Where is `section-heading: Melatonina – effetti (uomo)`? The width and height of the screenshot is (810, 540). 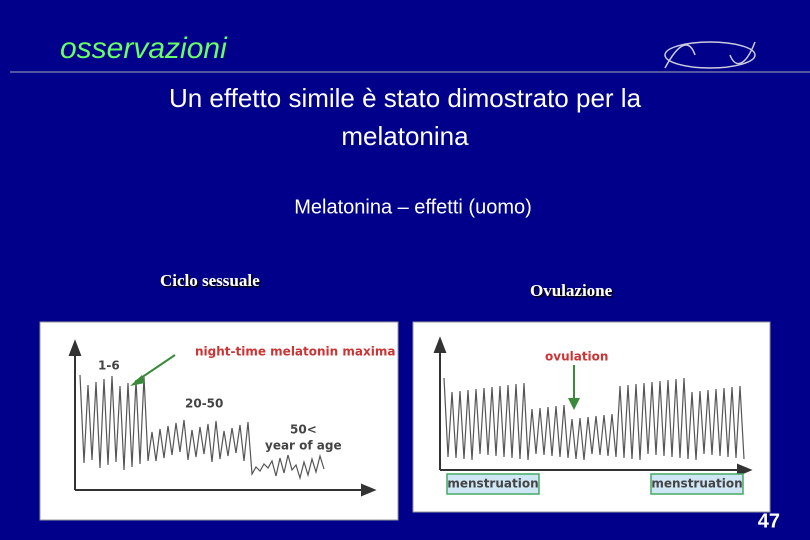
section-heading: Melatonina – effetti (uomo) is located at coordinates (413, 207).